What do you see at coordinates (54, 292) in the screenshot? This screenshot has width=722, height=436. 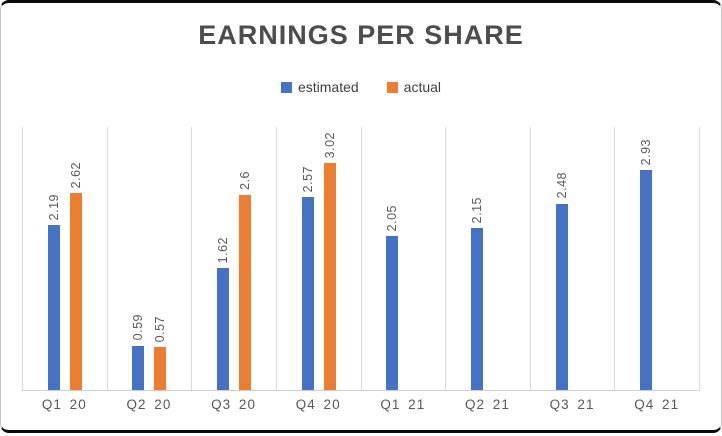 I see `bar-estimated: 2.19` at bounding box center [54, 292].